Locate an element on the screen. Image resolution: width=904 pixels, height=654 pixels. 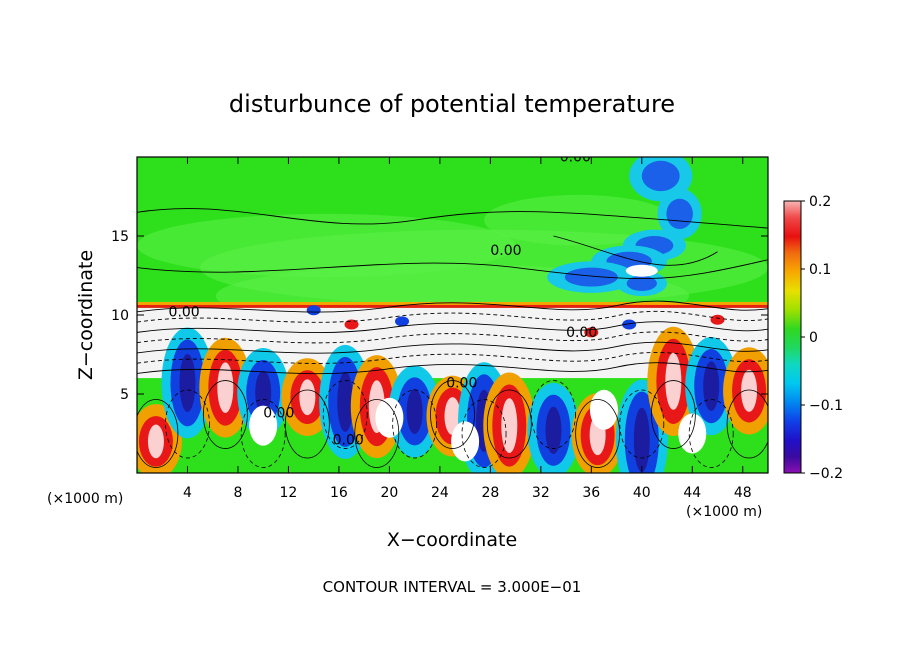
x-tick-label: 24 is located at coordinates (440, 493).